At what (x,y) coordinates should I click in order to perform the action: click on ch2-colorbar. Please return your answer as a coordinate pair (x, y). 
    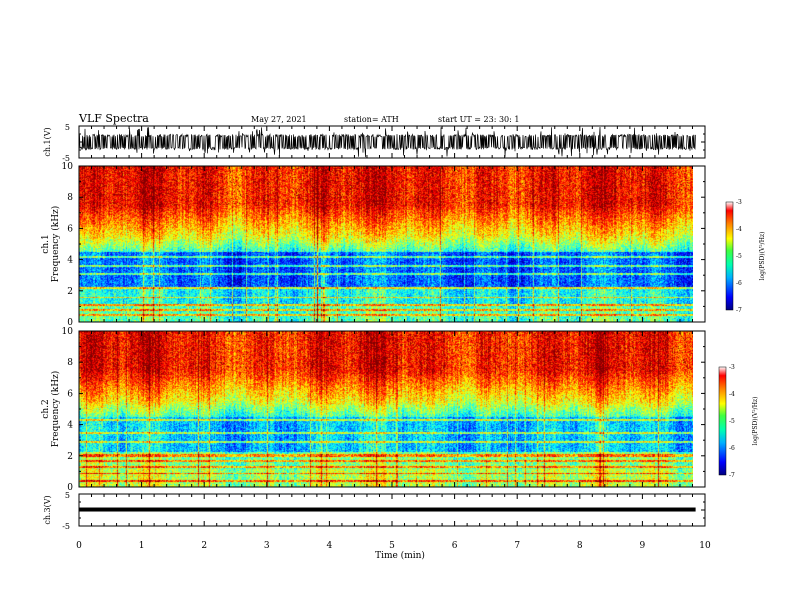
    Looking at the image, I should click on (722, 421).